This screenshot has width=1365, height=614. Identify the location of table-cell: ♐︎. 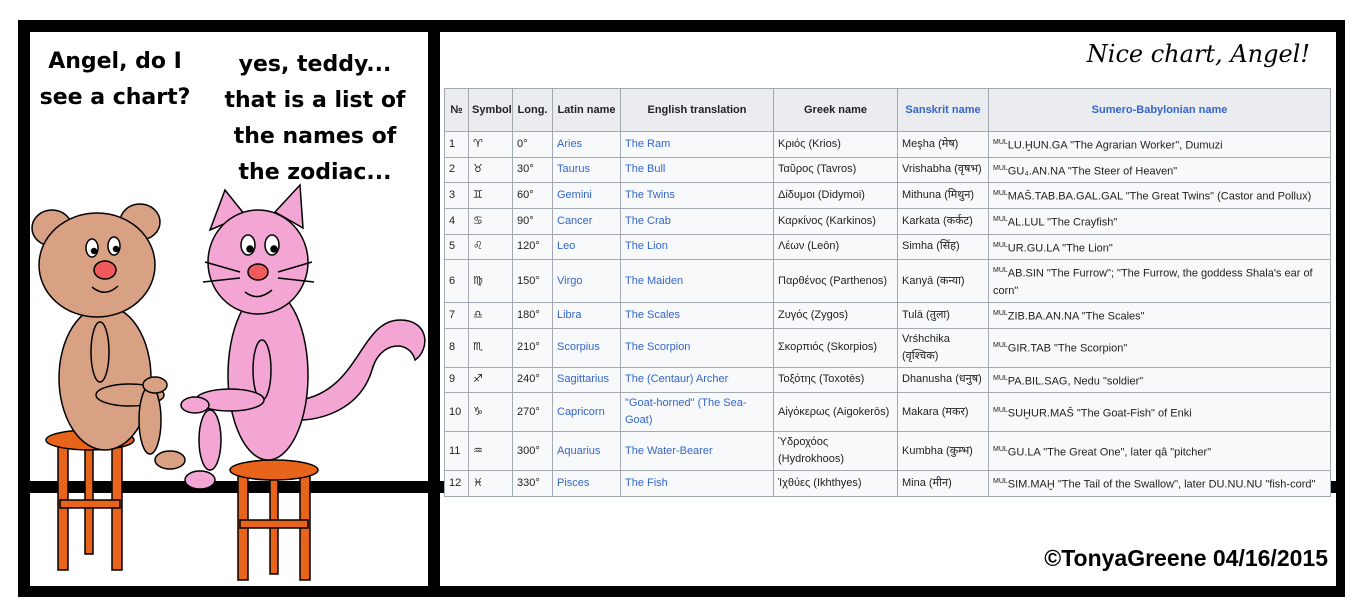
(490, 380).